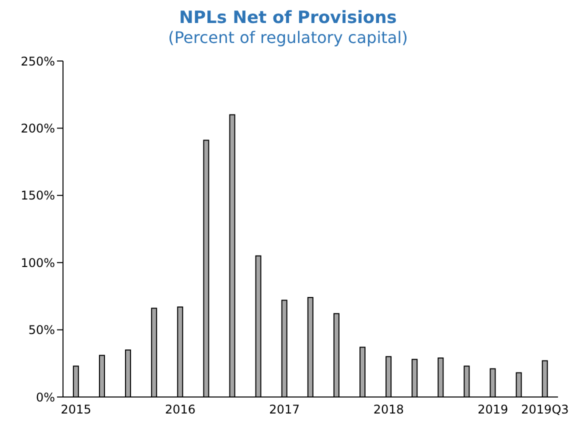  Describe the element at coordinates (288, 37) in the screenshot. I see `chart-subtitle: (Percent of regulatory capital)` at that location.